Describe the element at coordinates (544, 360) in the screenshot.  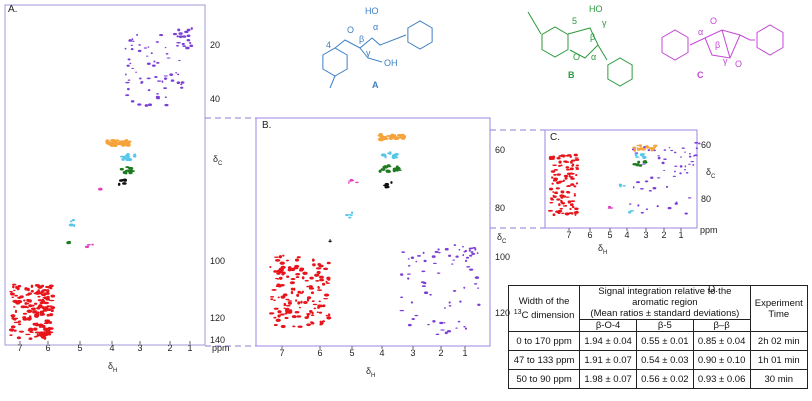
I see `cell: 47 to 133 ppm` at that location.